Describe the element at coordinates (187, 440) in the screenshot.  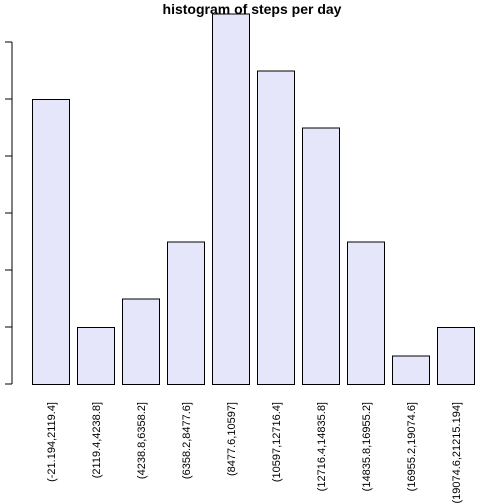
I see `x-tick-label: (6358.2,8477.6]` at that location.